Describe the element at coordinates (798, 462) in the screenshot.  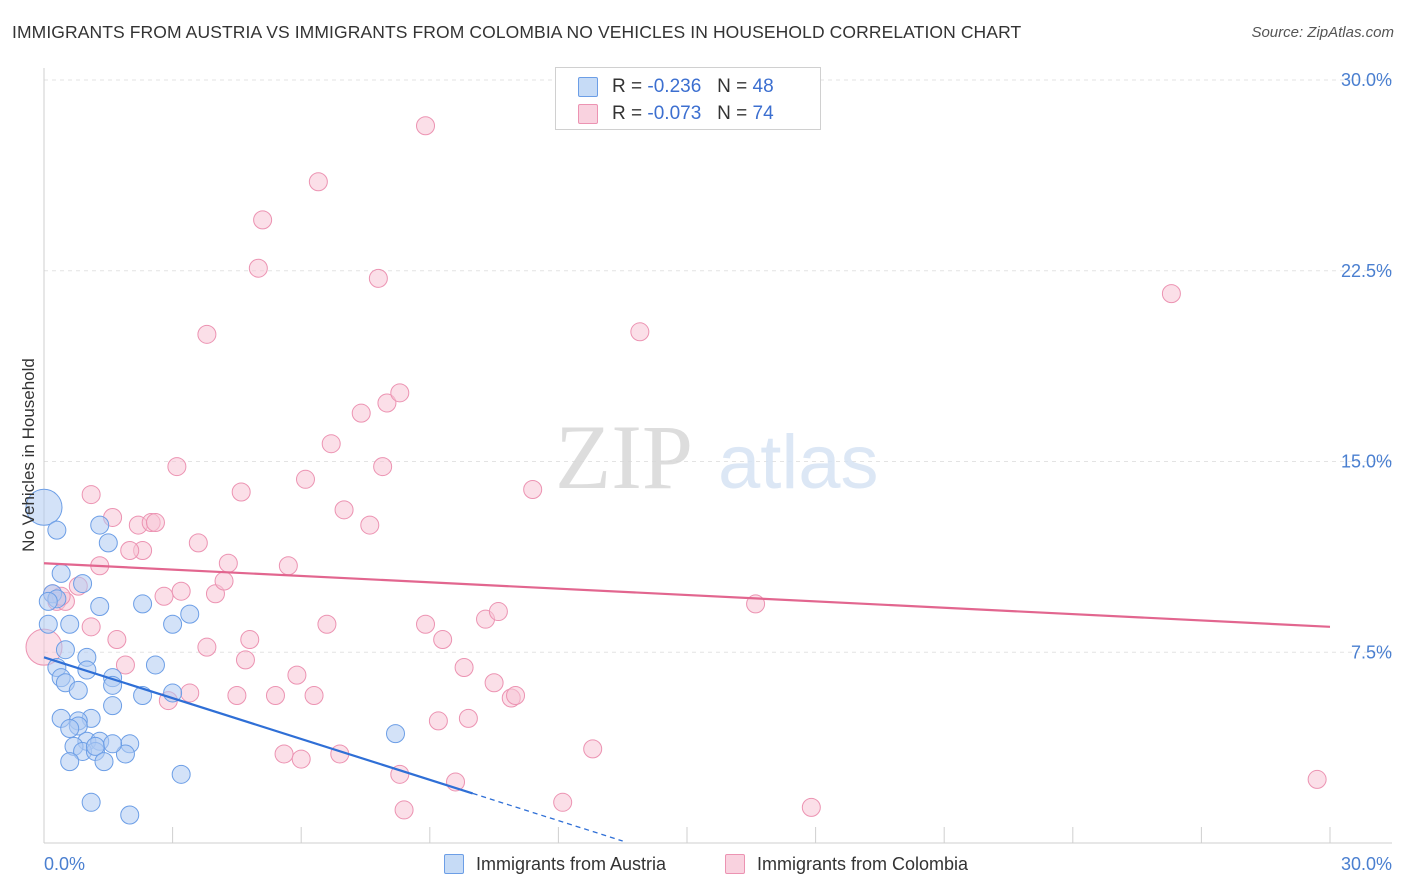
I see `watermark-atlas: atlas` at that location.